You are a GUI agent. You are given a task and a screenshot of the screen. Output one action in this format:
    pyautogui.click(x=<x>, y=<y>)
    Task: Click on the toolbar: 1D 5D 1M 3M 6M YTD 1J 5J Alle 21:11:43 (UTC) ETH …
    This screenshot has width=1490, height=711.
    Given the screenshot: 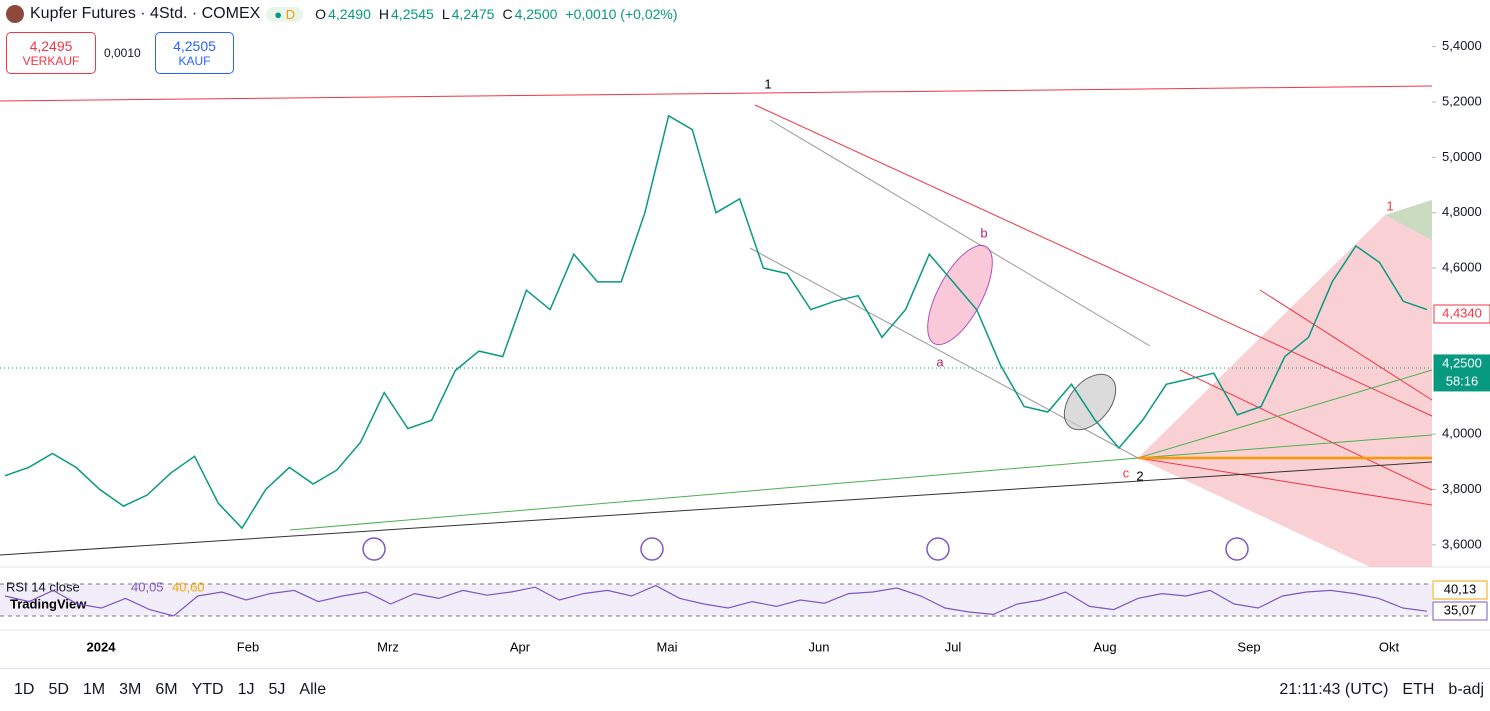 What is the action you would take?
    pyautogui.click(x=745, y=689)
    